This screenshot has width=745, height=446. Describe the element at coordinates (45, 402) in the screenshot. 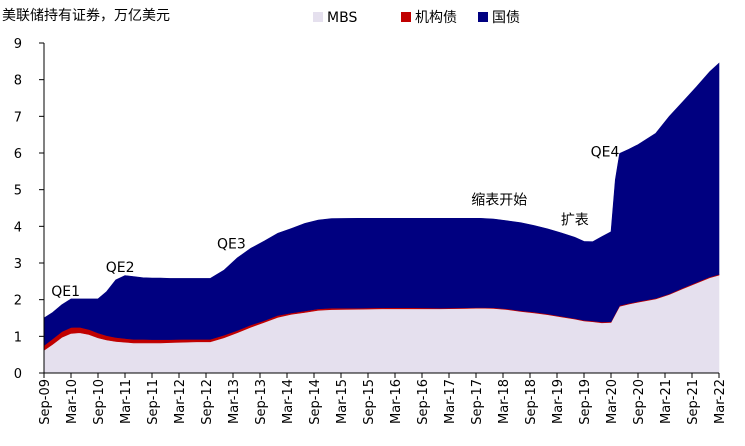

I see `x-tick-label: Sep-09` at that location.